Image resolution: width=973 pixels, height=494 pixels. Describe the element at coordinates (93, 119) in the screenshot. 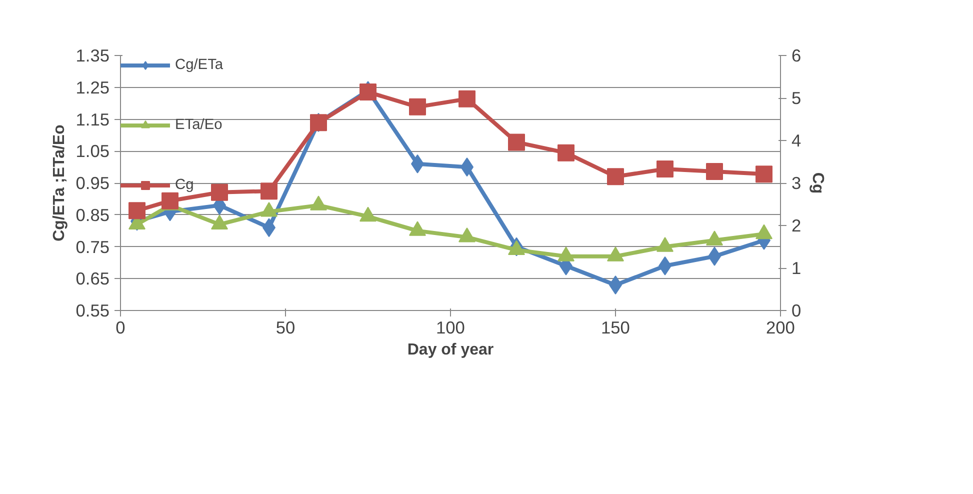

I see `y-tick-label: 1.15` at that location.